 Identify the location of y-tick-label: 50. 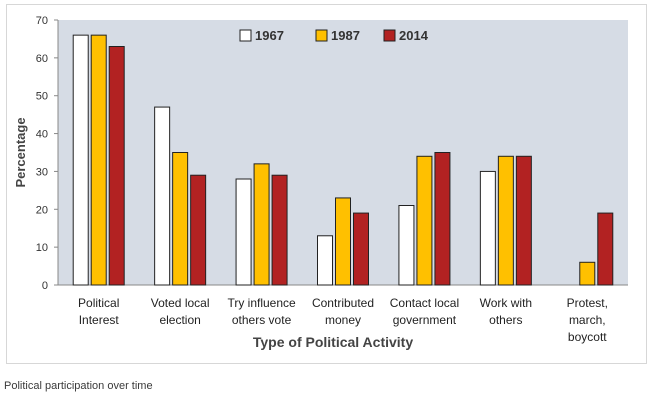
(42, 97).